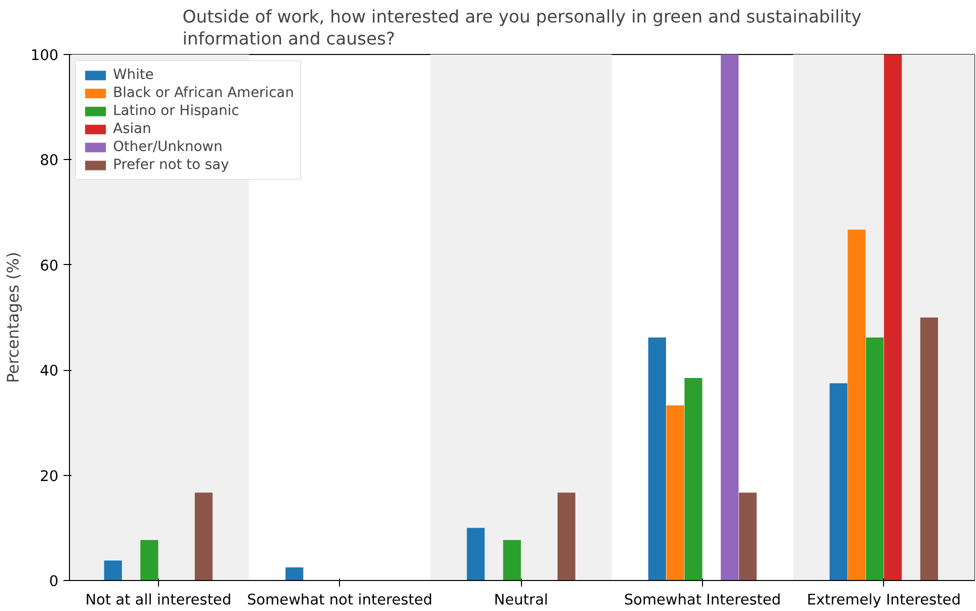 The height and width of the screenshot is (611, 976). What do you see at coordinates (203, 93) in the screenshot?
I see `legend-label: Black or African American` at bounding box center [203, 93].